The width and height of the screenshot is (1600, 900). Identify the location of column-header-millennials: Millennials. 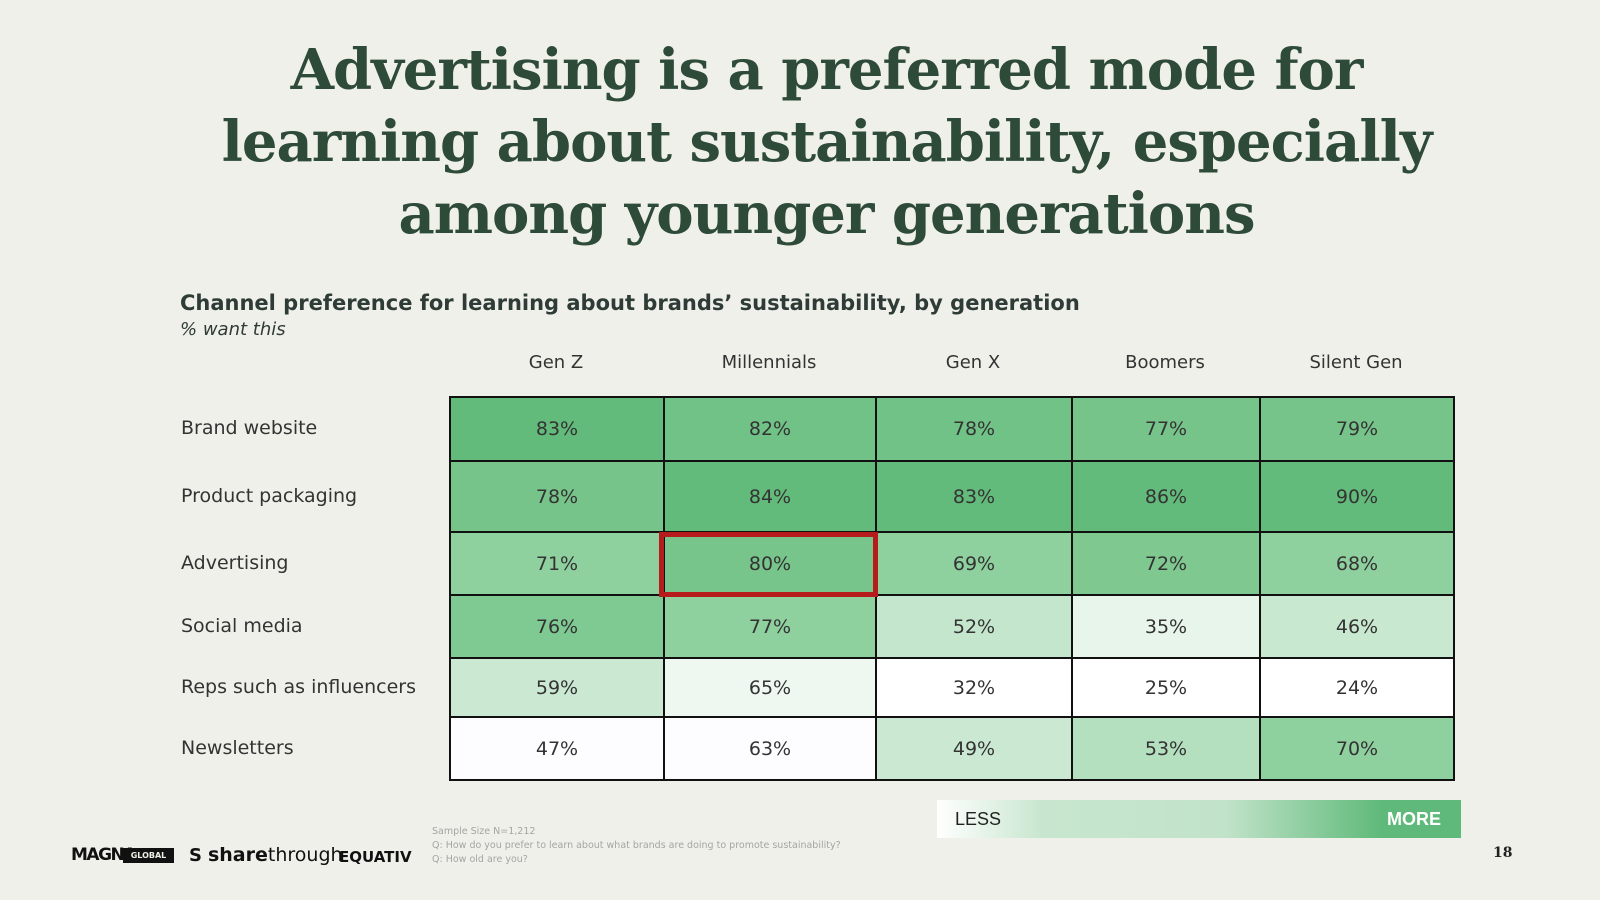
(769, 362).